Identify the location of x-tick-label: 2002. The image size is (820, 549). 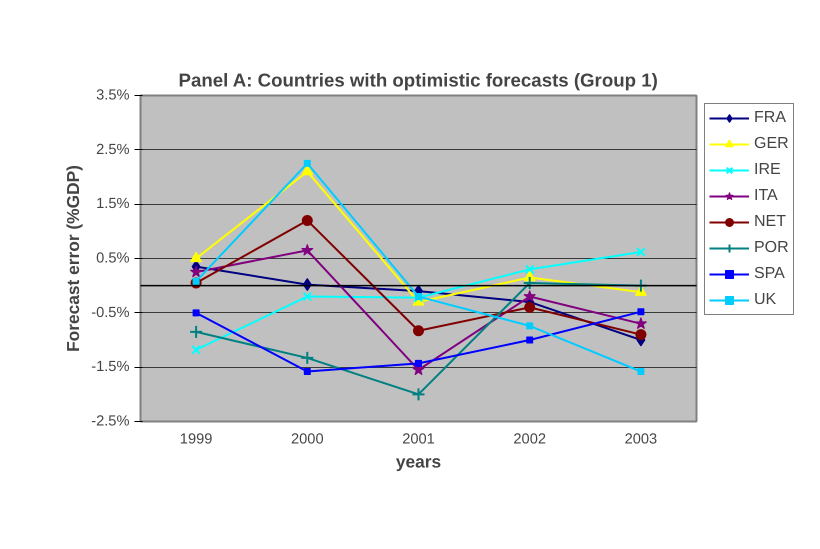
(529, 440).